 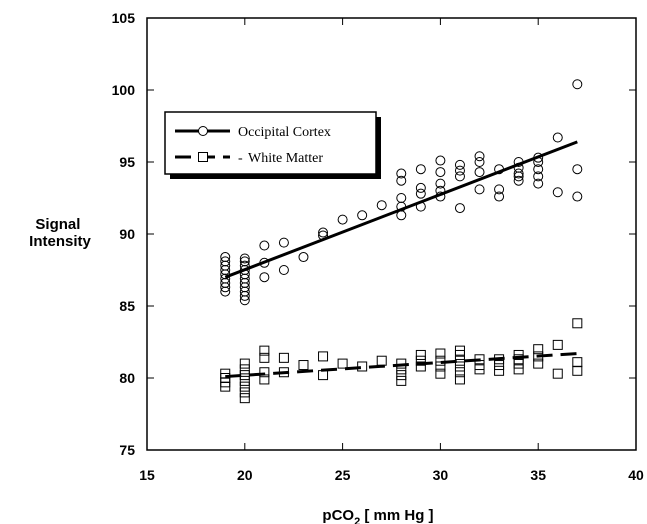 What do you see at coordinates (396, 515) in the screenshot?
I see `x-axis-title-suffix: [ mm Hg ]` at bounding box center [396, 515].